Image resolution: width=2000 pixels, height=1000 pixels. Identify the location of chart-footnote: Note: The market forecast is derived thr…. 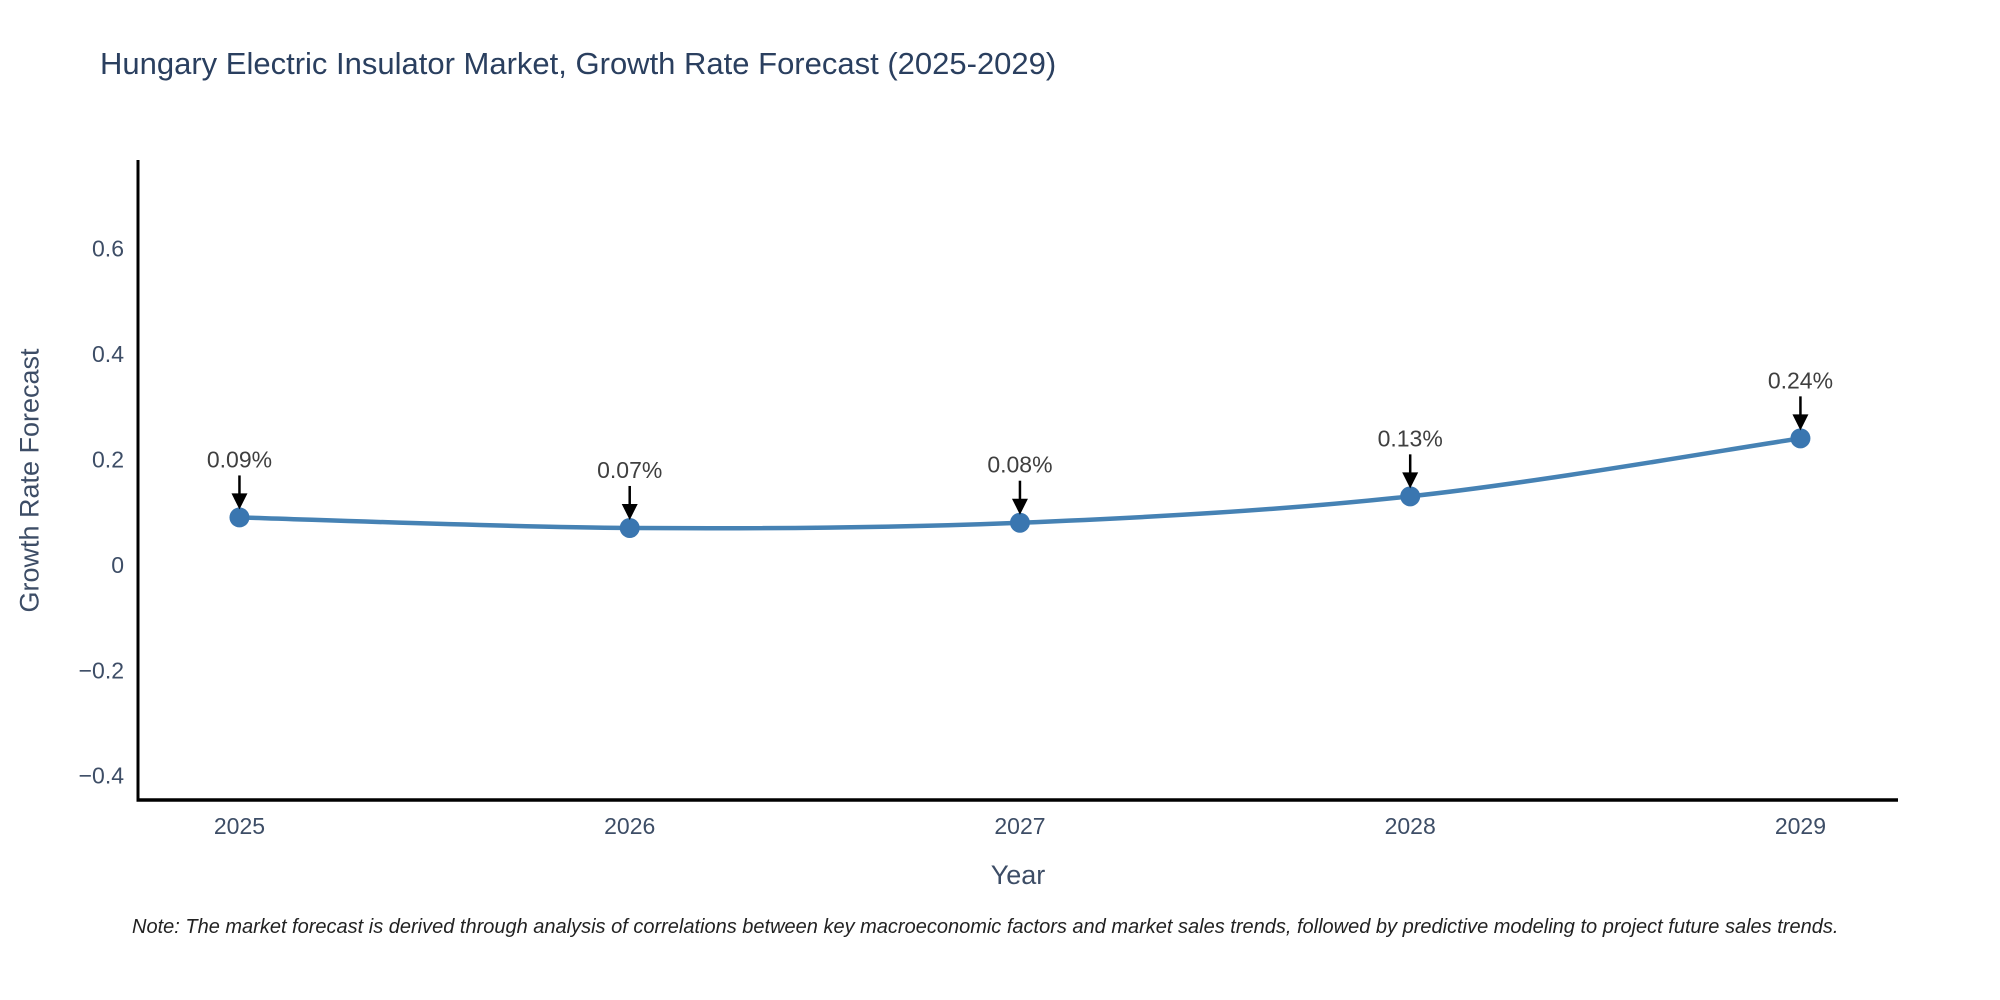
(985, 927).